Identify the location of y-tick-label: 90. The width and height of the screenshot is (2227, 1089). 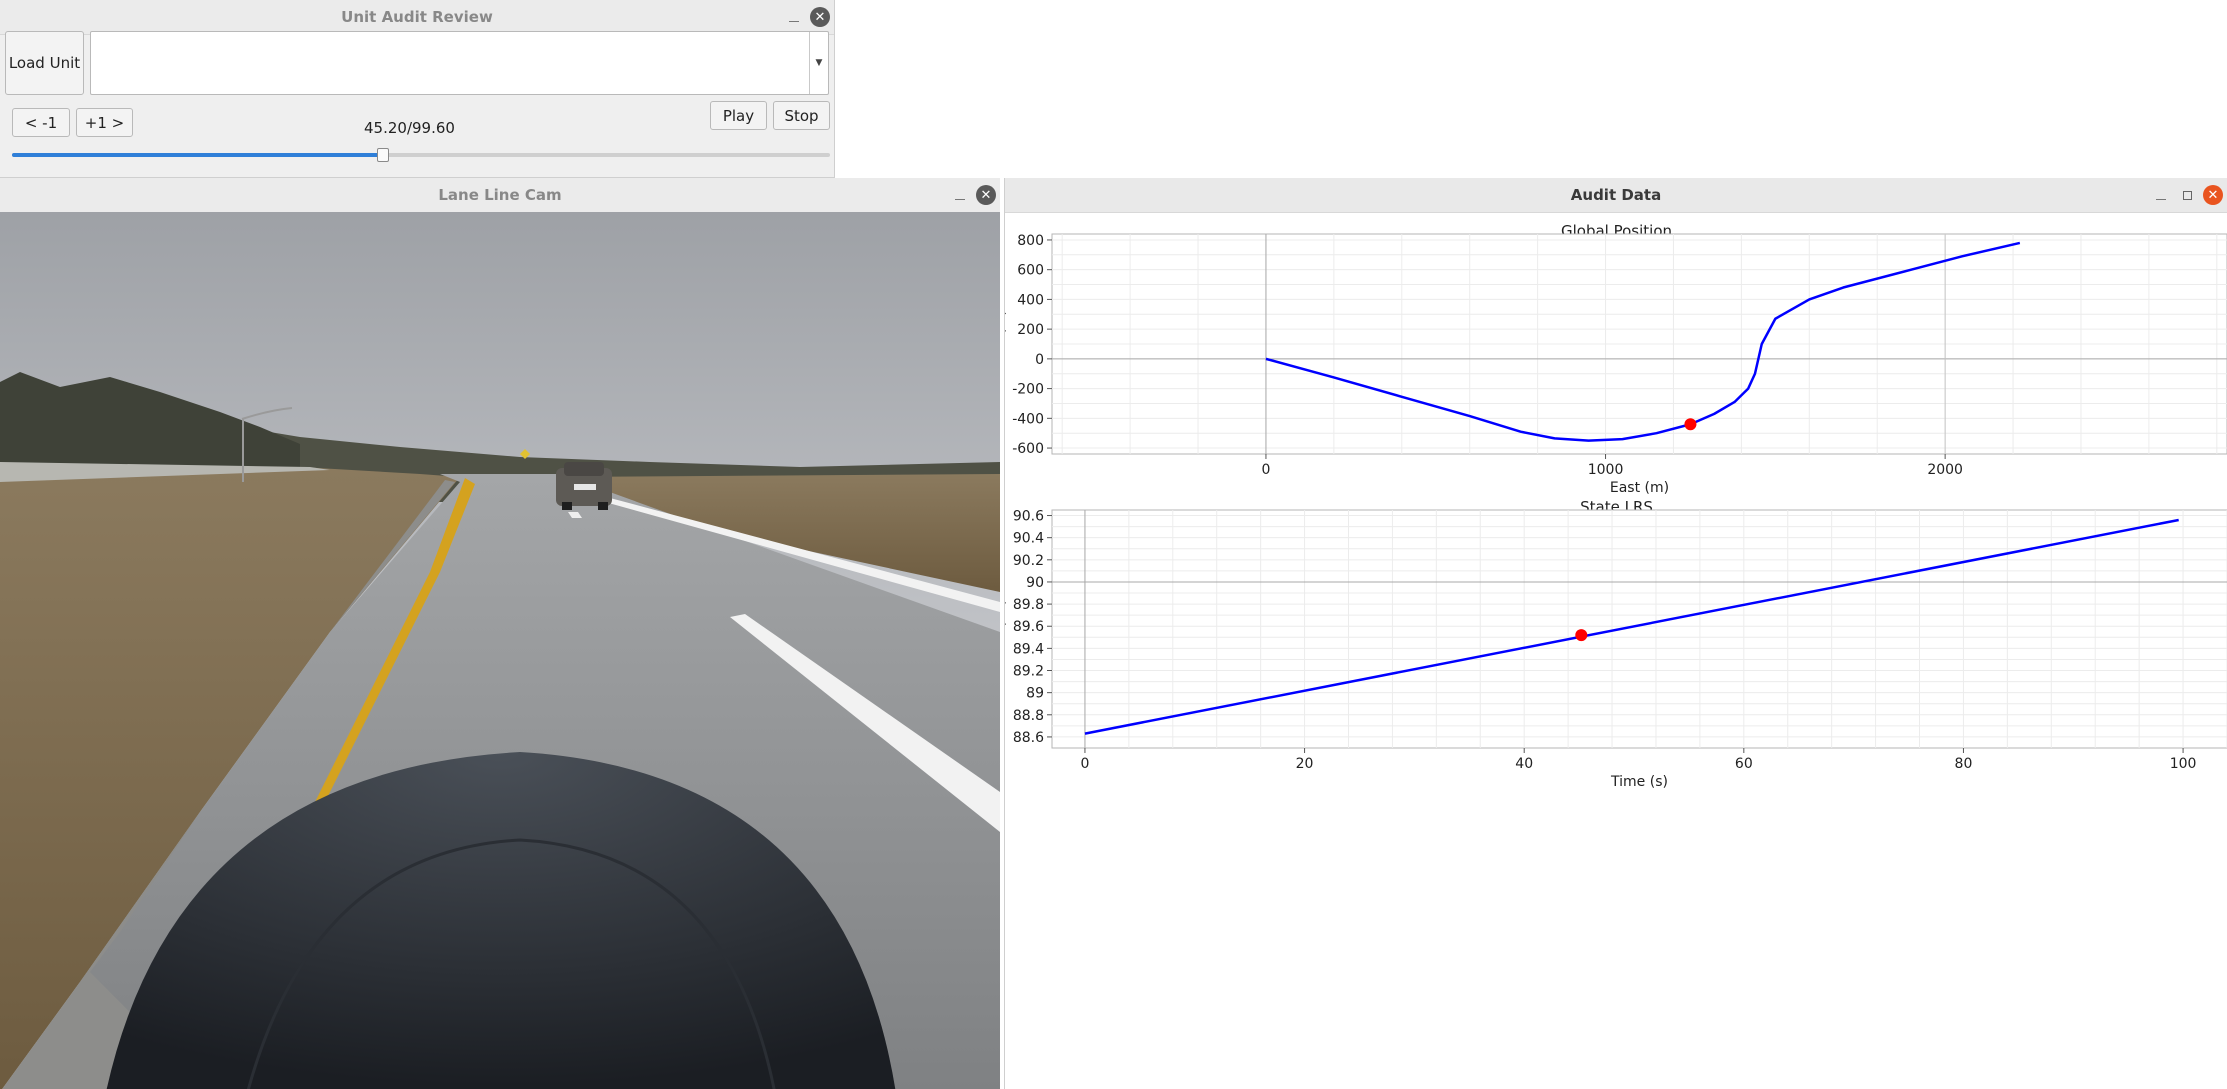
(1035, 583).